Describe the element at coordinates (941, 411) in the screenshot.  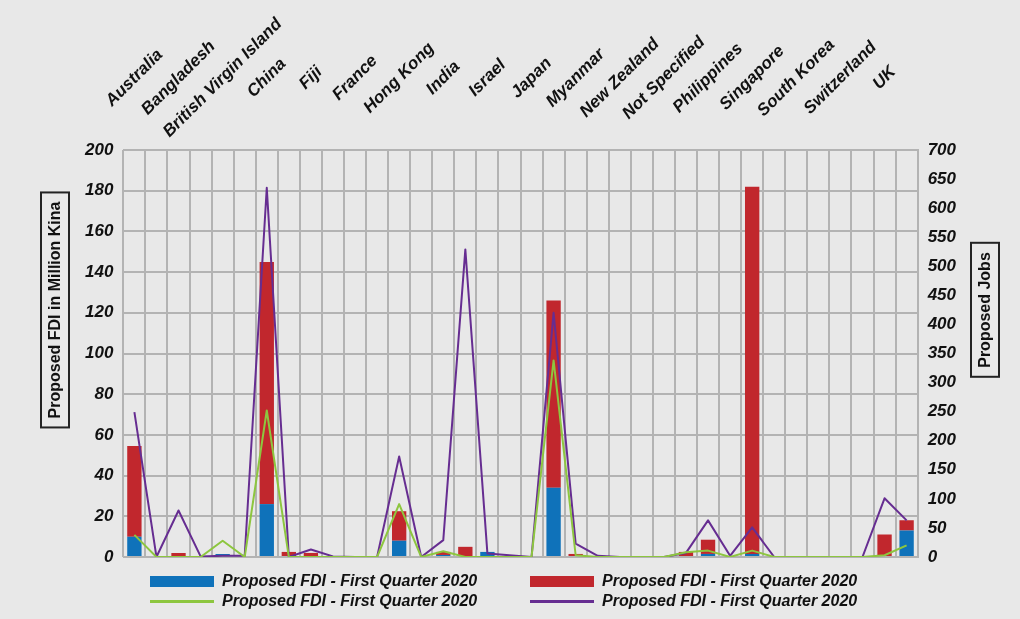
I see `y2-tick-label: 250` at that location.